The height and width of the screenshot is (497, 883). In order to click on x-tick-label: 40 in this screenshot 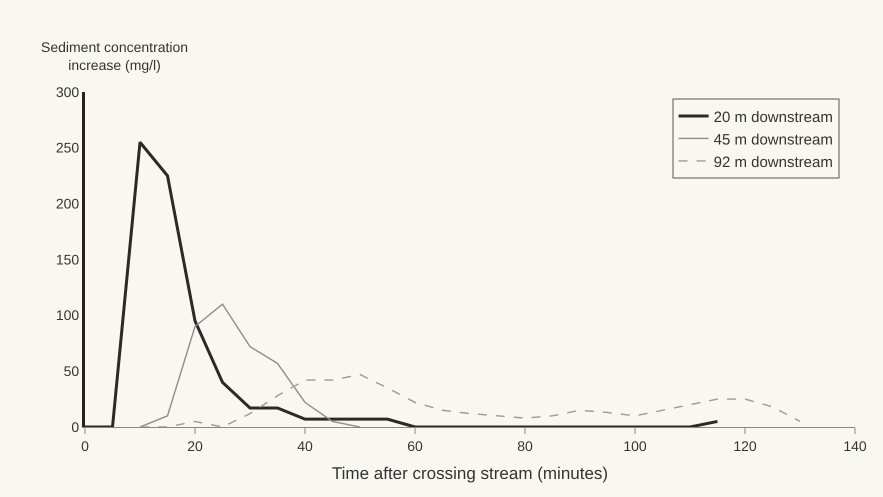, I will do `click(305, 446)`.